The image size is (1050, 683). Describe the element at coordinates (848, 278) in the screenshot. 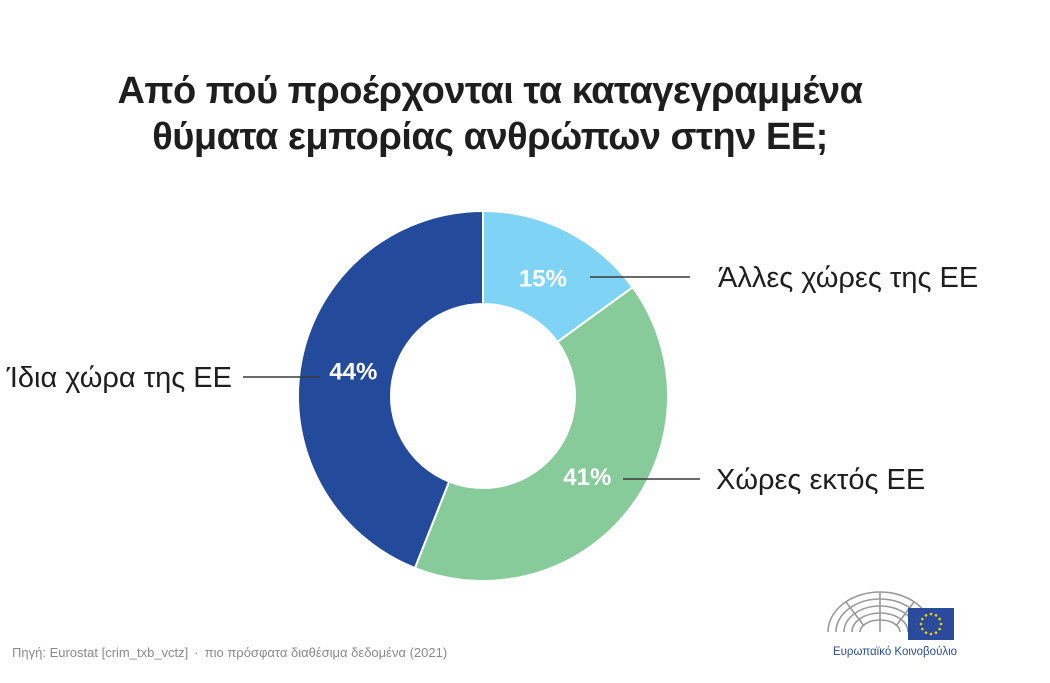

I see `slice-category-label: Άλλες χώρες της ΕΕ` at that location.